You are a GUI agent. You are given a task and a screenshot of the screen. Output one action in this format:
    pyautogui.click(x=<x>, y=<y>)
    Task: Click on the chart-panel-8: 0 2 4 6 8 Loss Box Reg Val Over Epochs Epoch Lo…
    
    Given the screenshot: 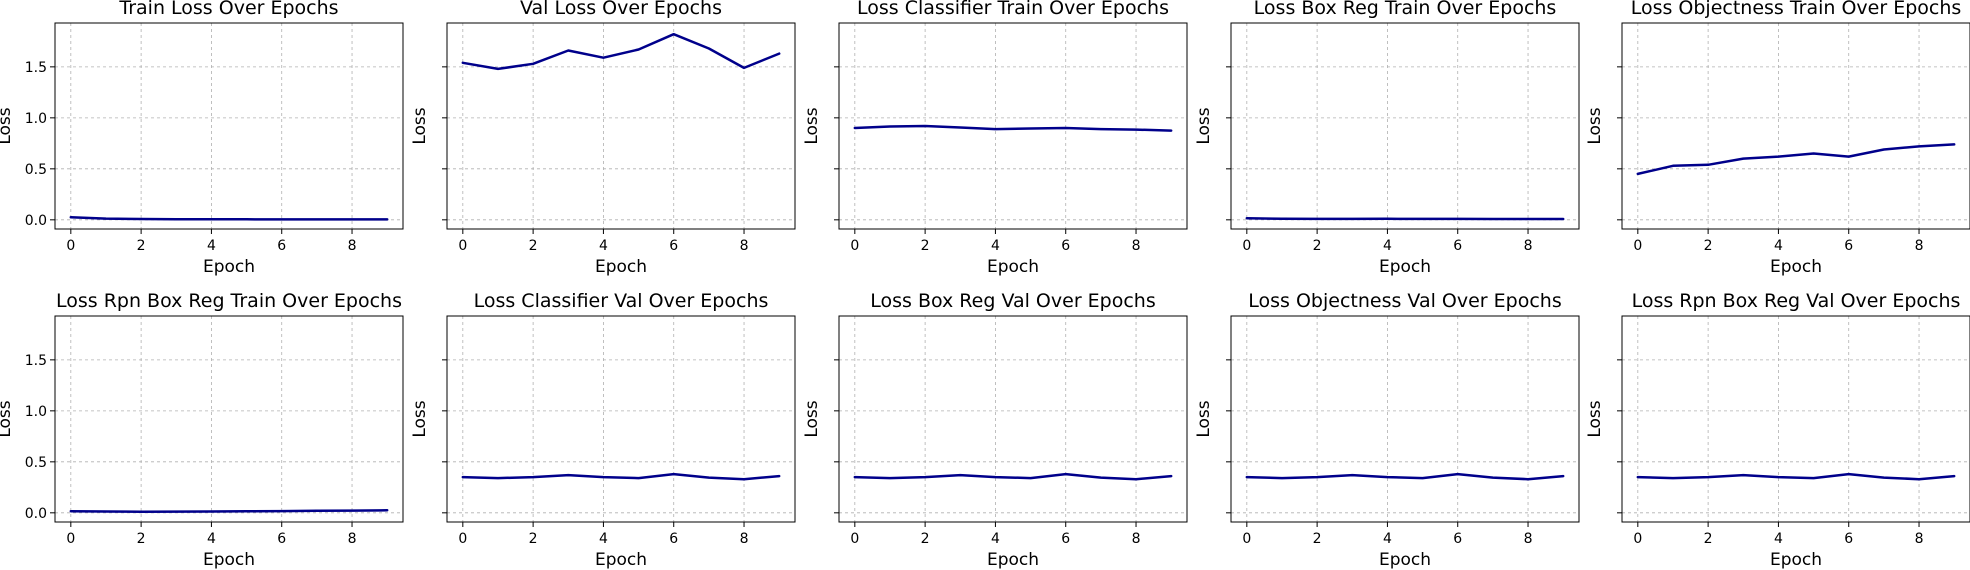 What is the action you would take?
    pyautogui.click(x=995, y=430)
    